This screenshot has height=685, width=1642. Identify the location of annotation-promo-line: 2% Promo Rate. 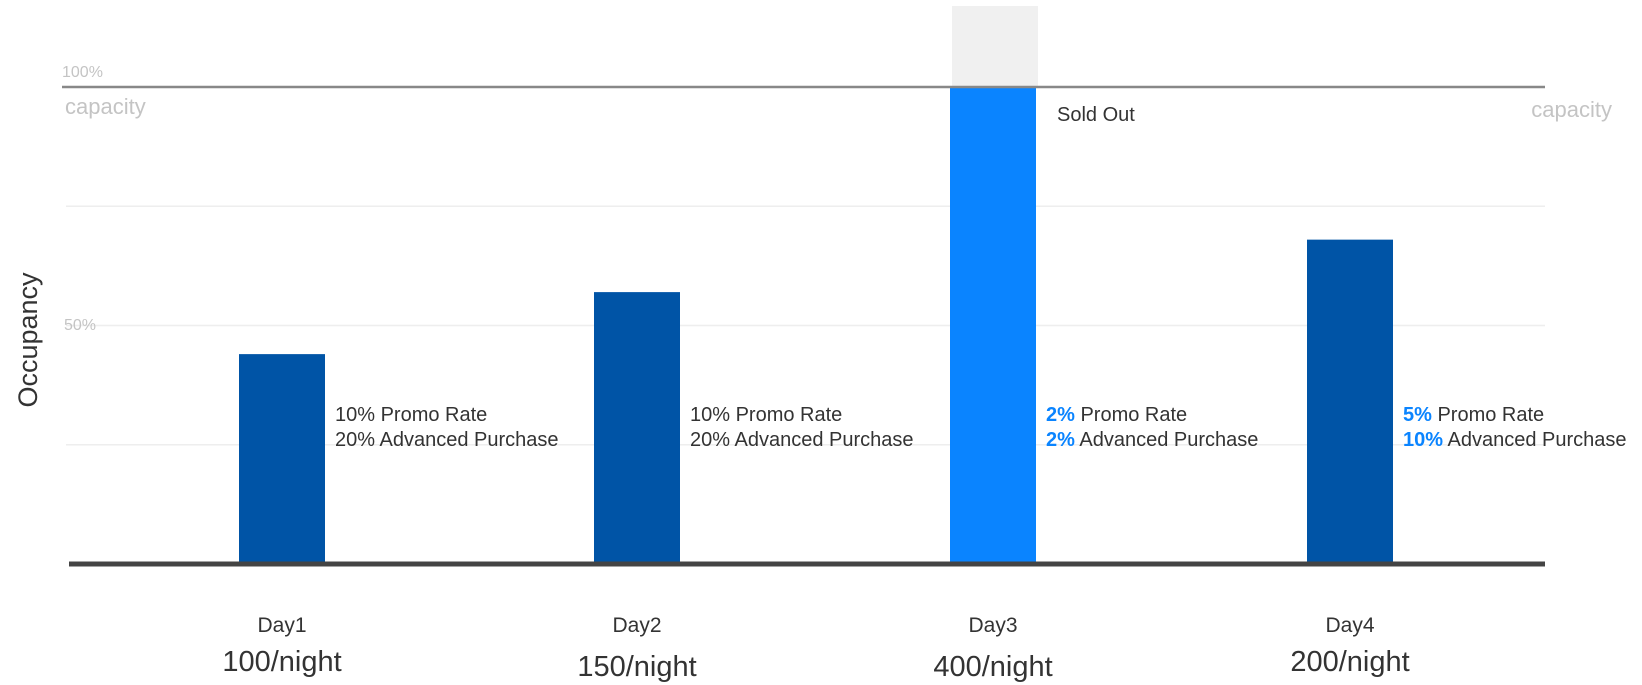
(1116, 415).